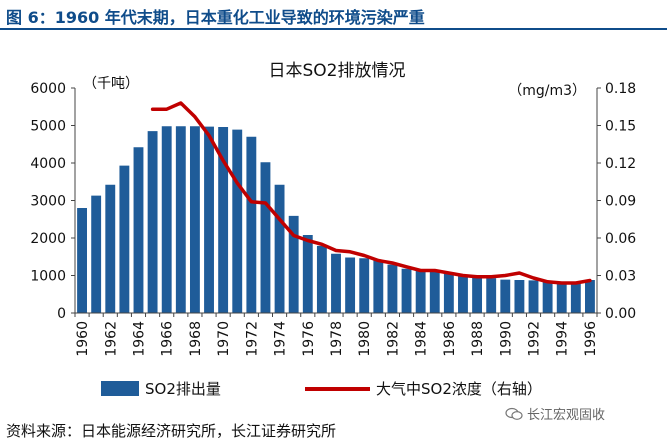 The height and width of the screenshot is (446, 667). I want to click on line-point-1977, so click(322, 244).